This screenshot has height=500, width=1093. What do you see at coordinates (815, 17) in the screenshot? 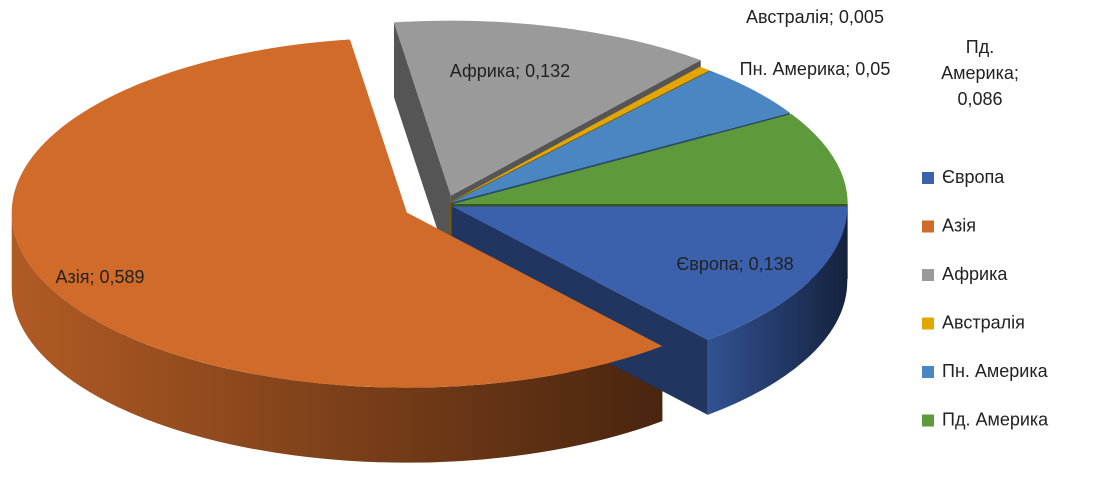
I see `data-label: Австралія; 0,005` at bounding box center [815, 17].